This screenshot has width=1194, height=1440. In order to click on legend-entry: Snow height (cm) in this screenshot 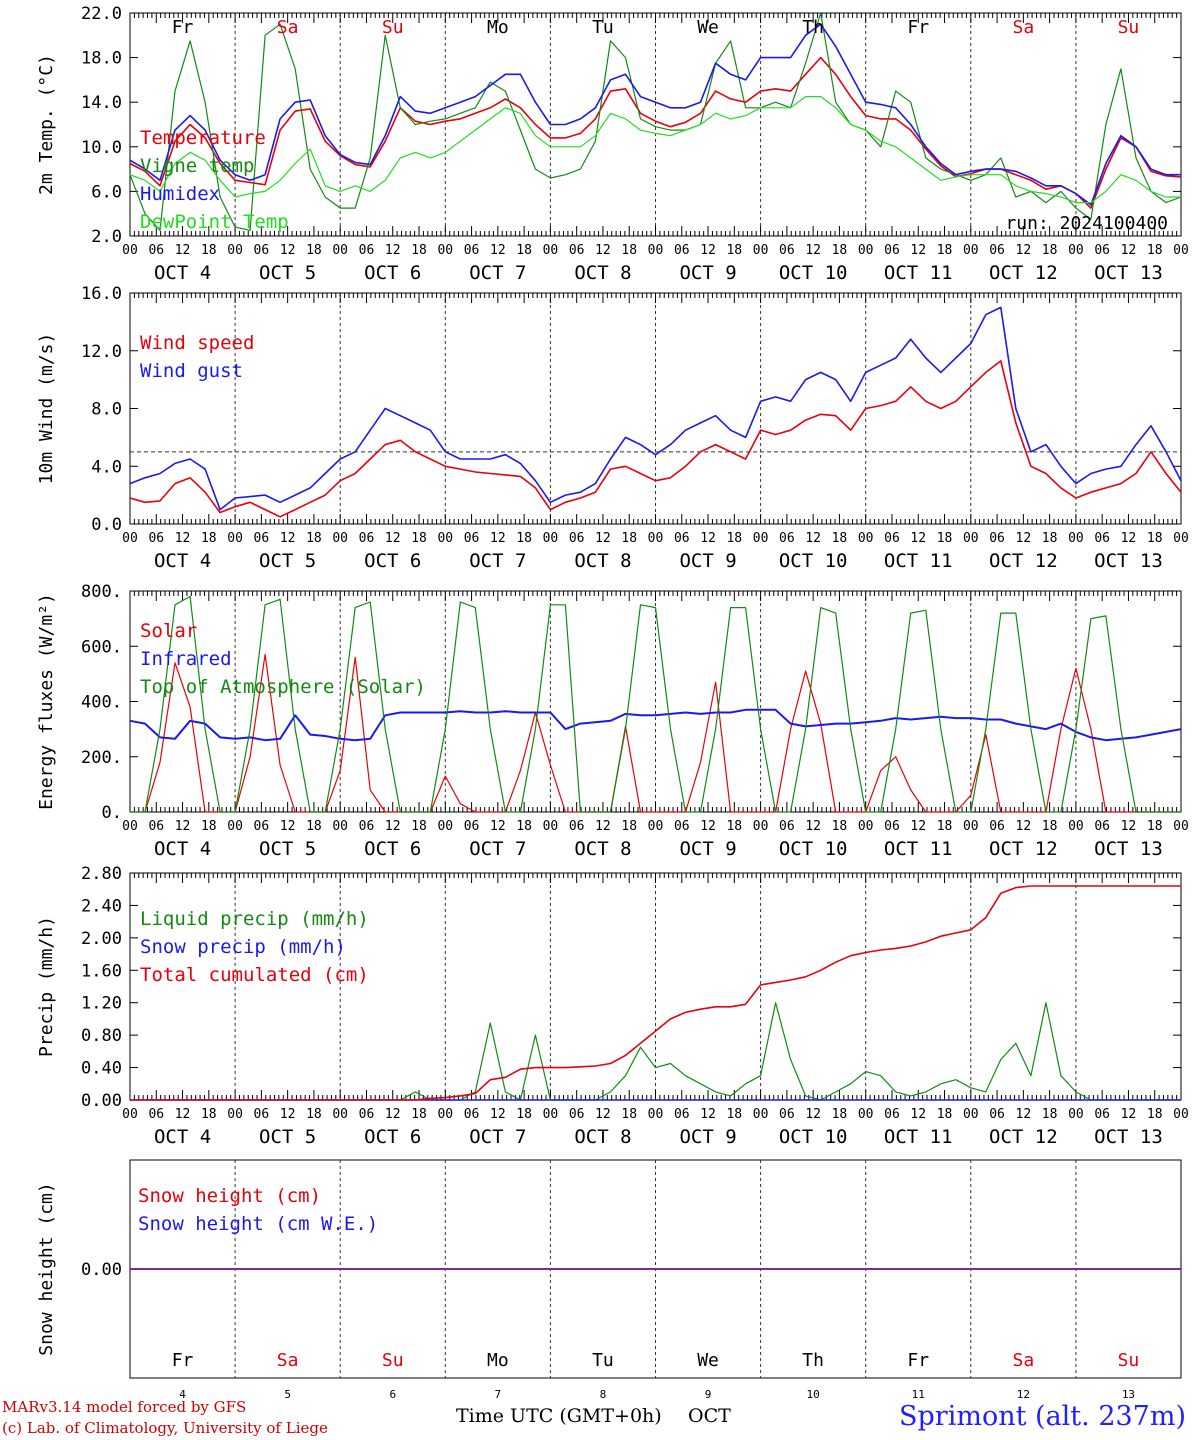, I will do `click(229, 1196)`.